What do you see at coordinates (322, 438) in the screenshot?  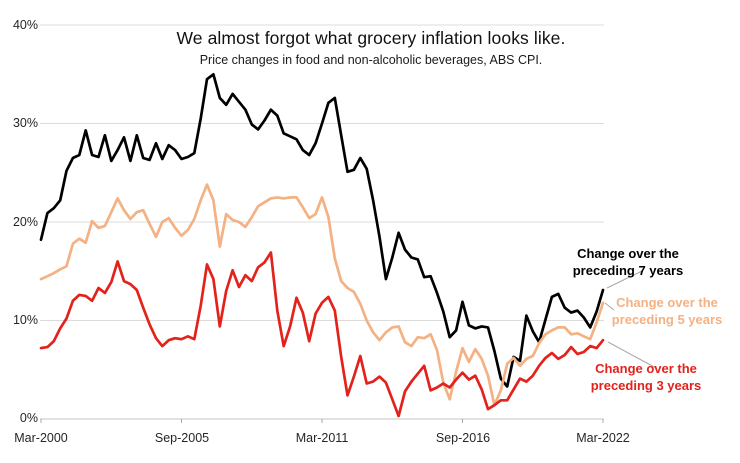 I see `x-axis-tick-label: Mar-2011` at bounding box center [322, 438].